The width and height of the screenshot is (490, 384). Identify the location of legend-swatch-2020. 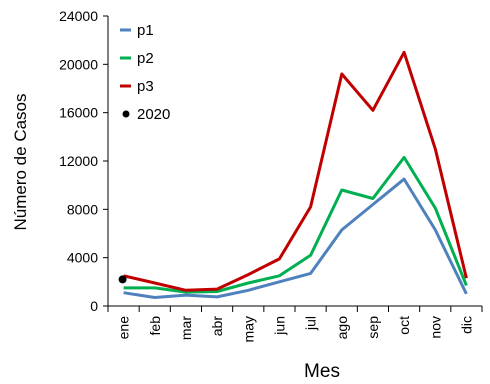
(126, 114).